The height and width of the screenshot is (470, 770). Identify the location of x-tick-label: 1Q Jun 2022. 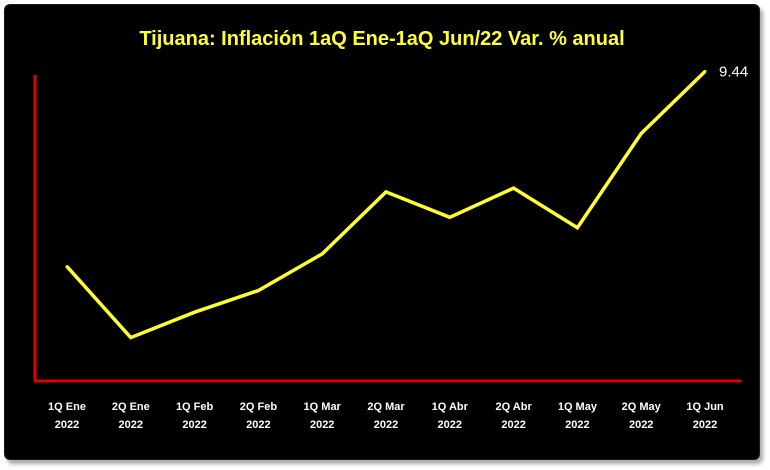
(705, 416).